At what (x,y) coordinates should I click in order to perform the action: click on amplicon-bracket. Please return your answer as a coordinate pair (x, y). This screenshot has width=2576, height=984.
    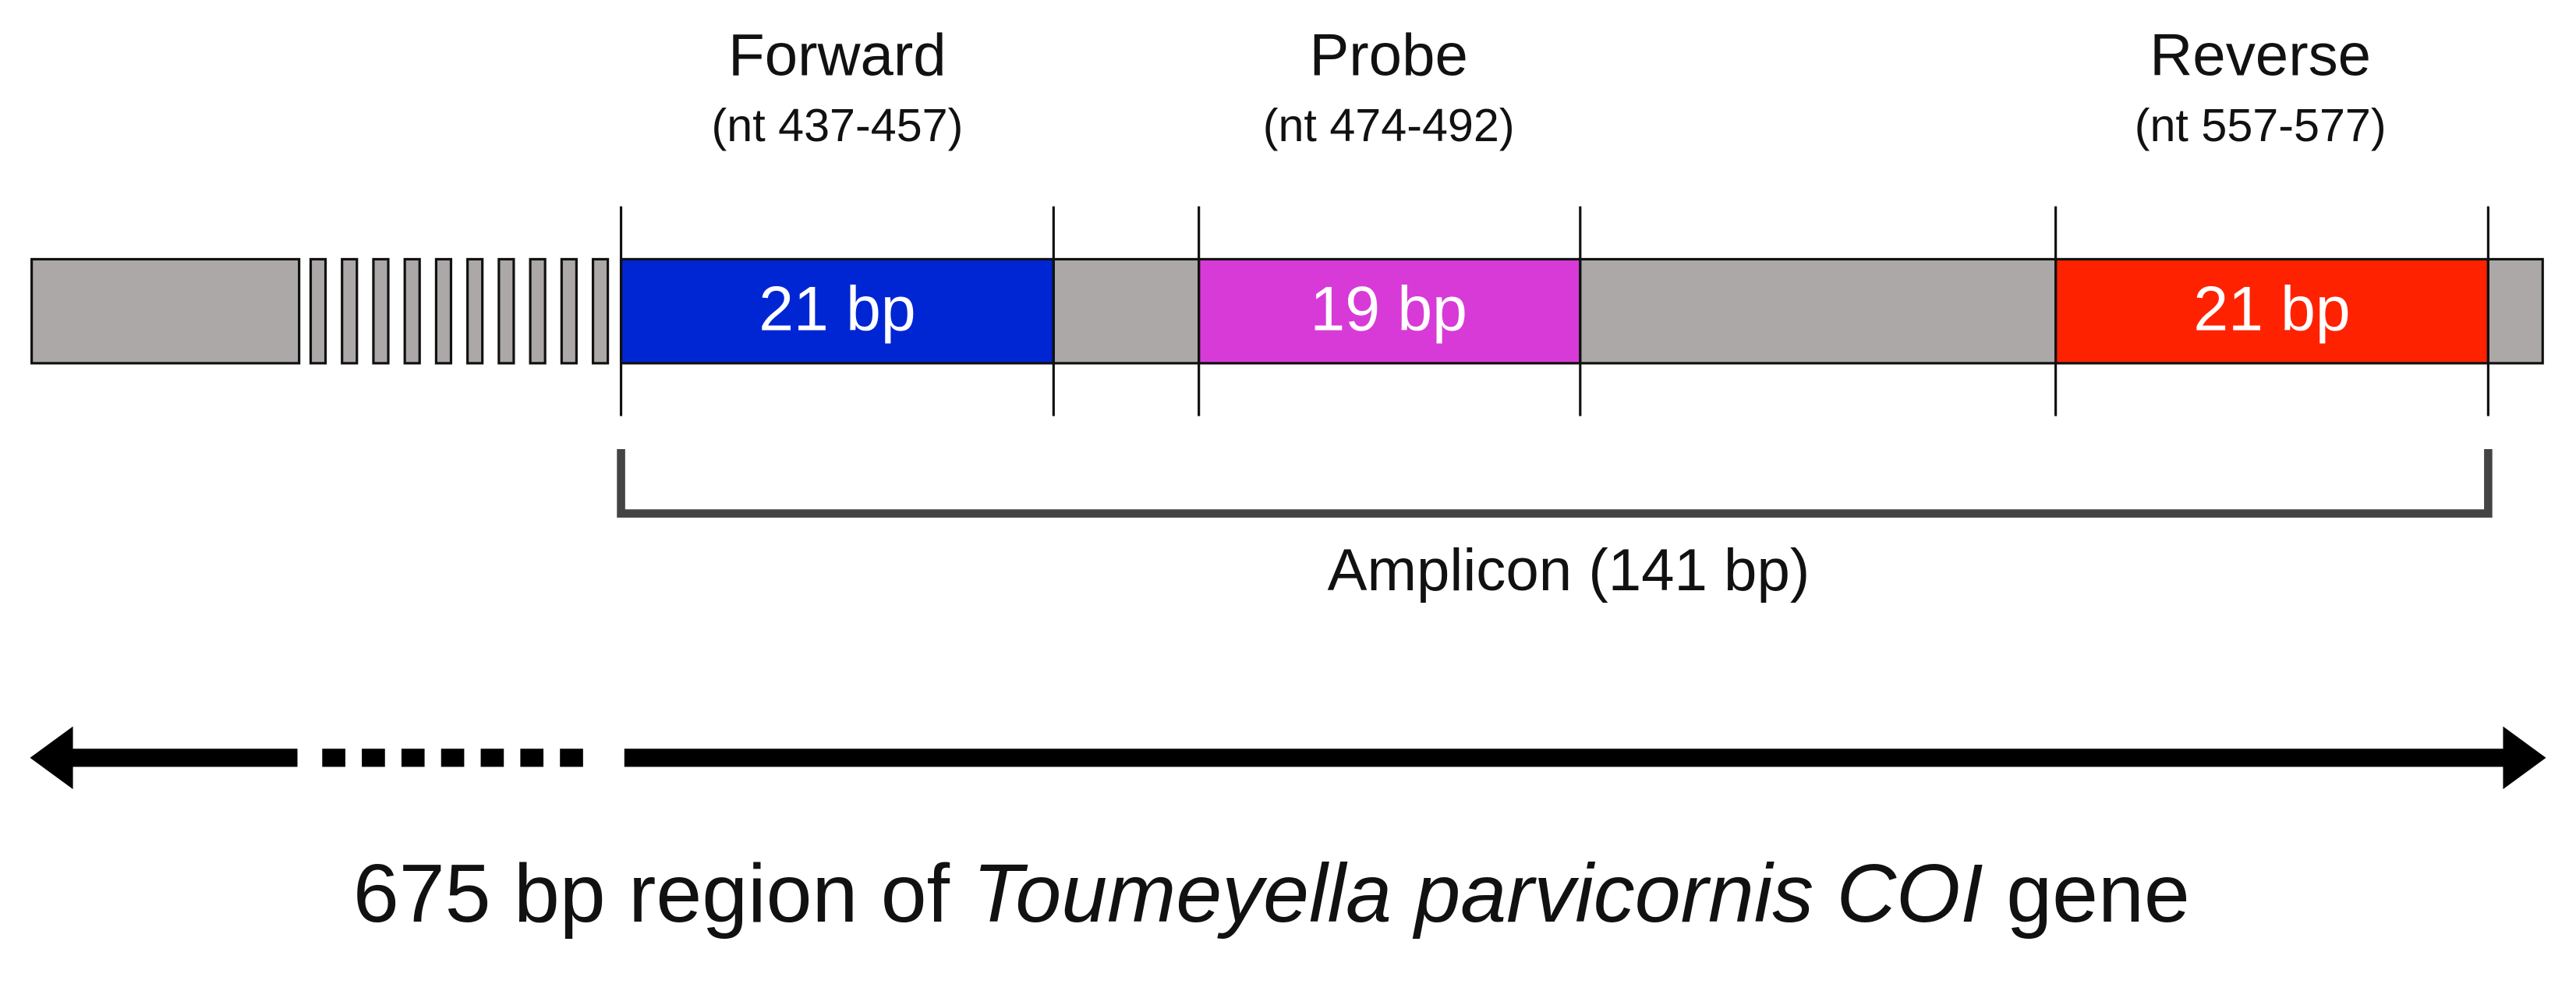
    Looking at the image, I should click on (1555, 483).